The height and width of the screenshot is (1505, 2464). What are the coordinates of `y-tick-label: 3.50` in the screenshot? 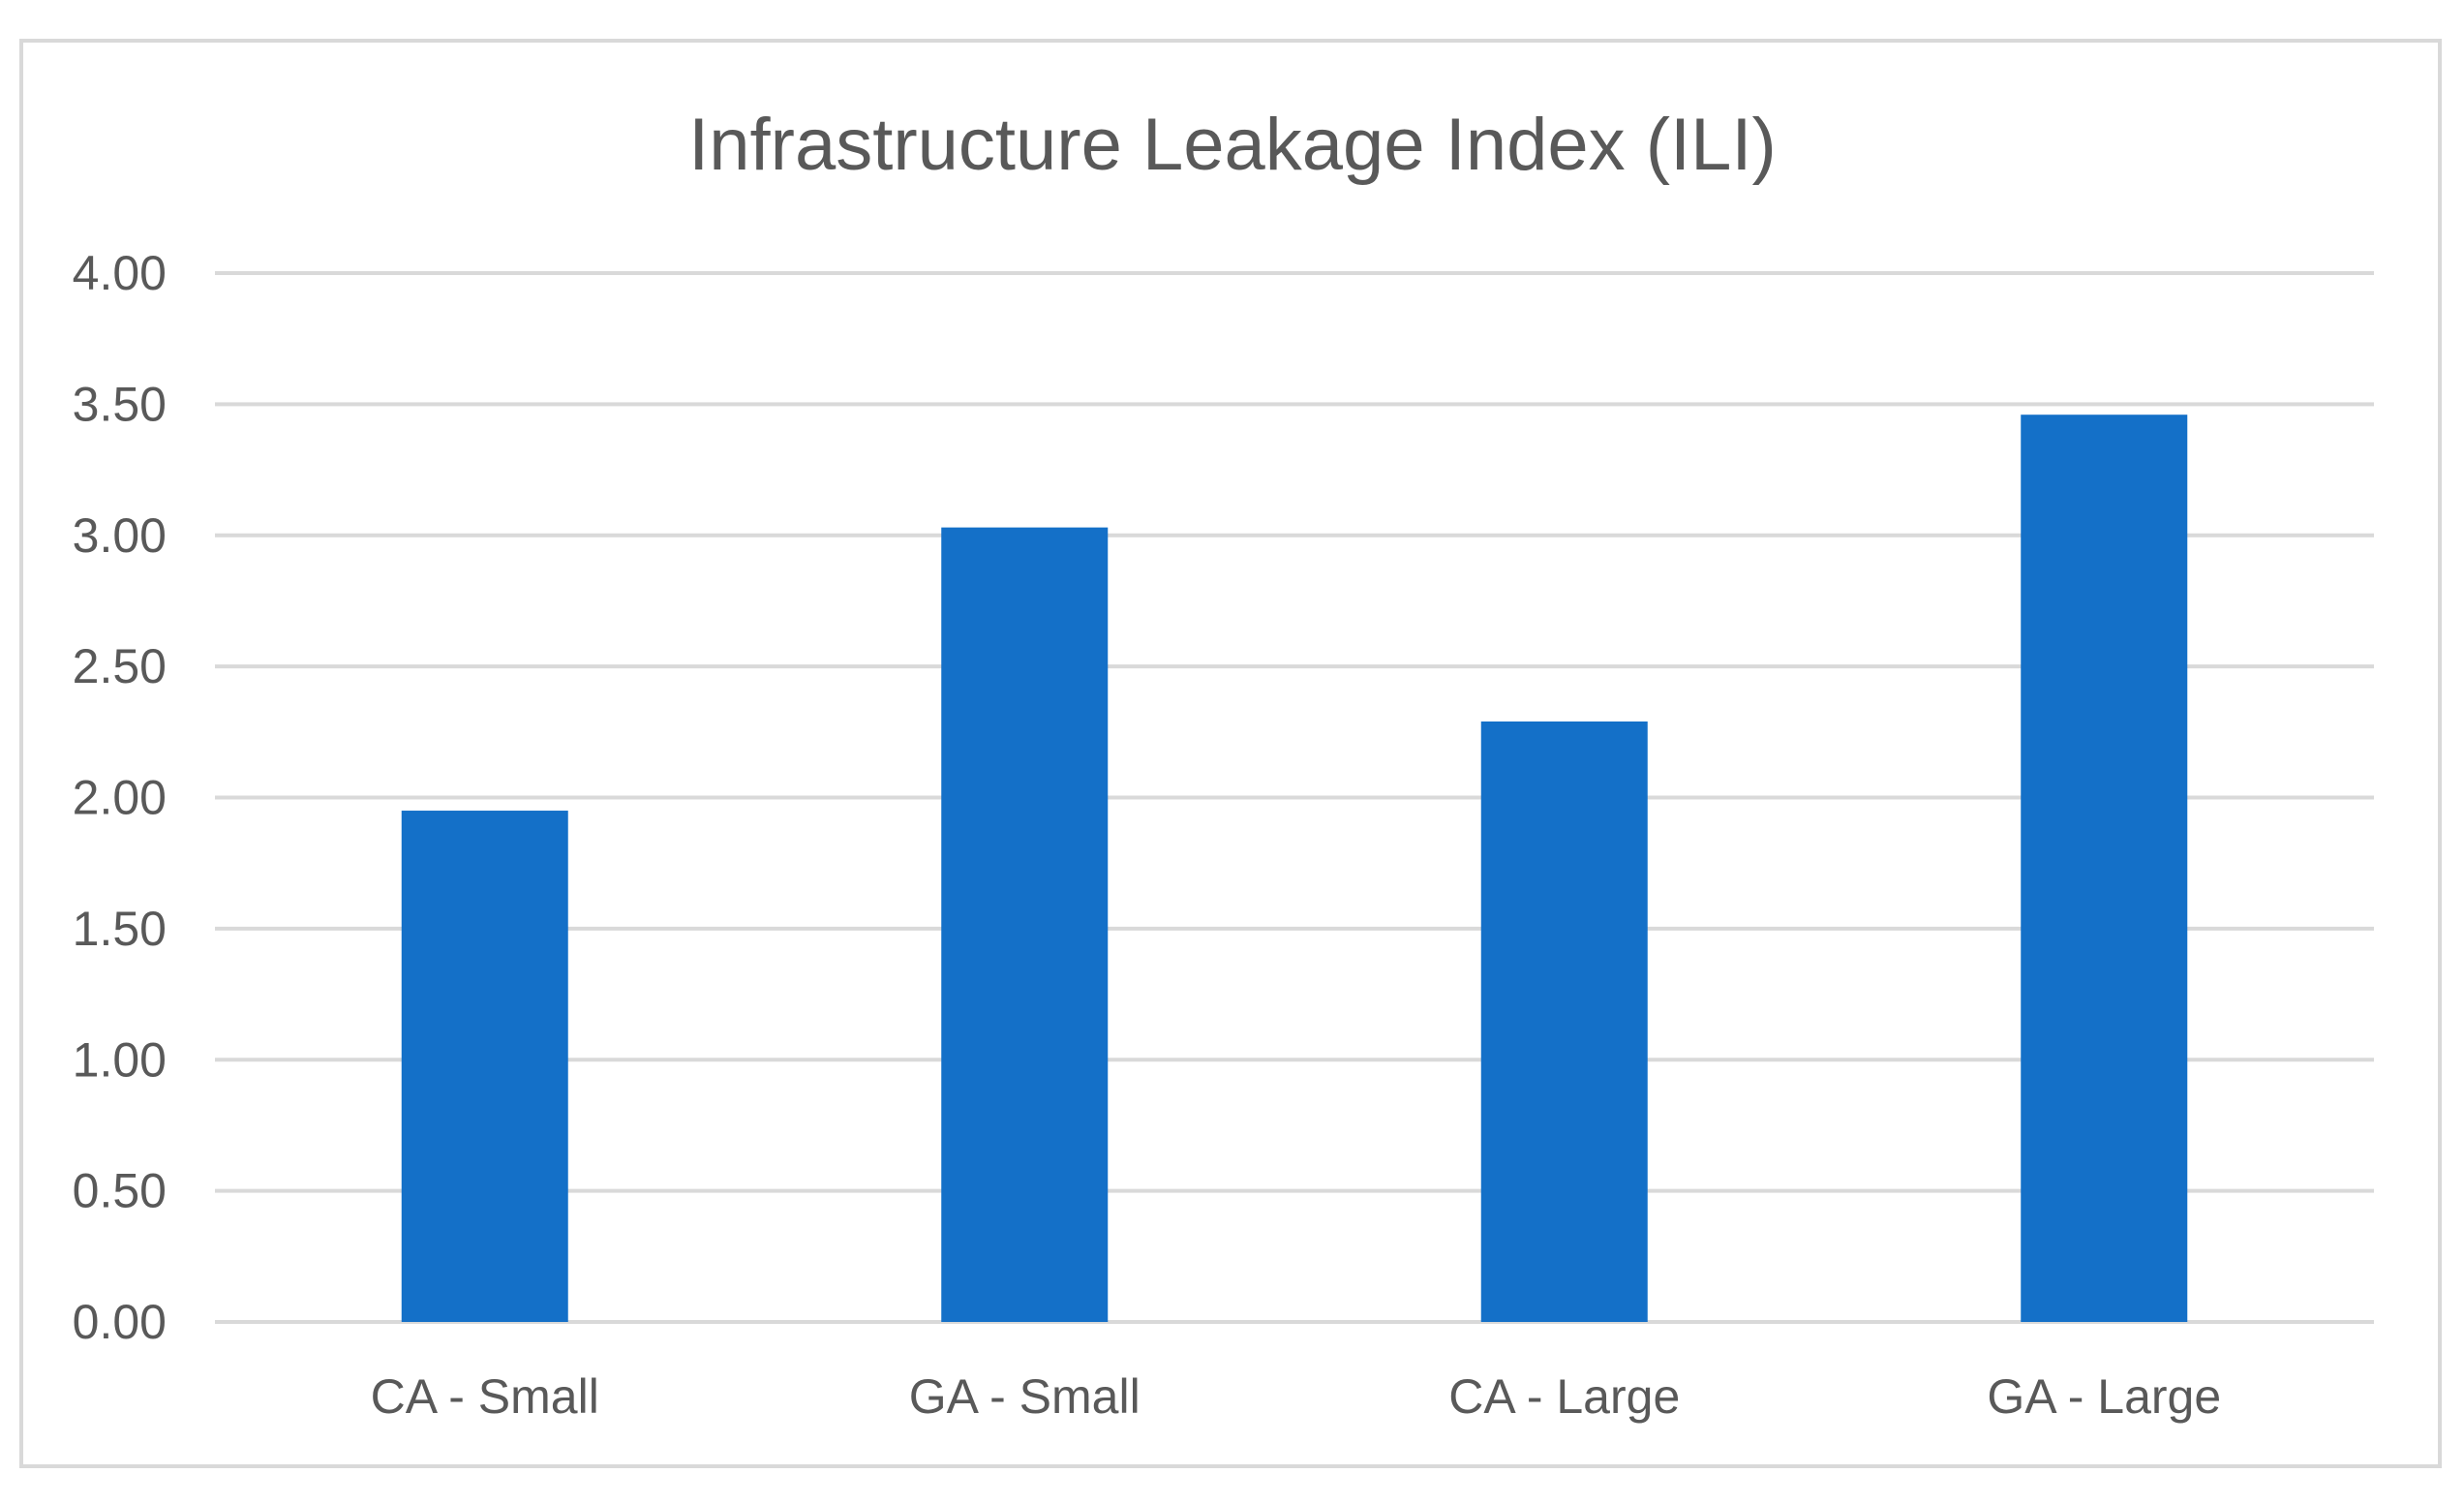 It's located at (120, 404).